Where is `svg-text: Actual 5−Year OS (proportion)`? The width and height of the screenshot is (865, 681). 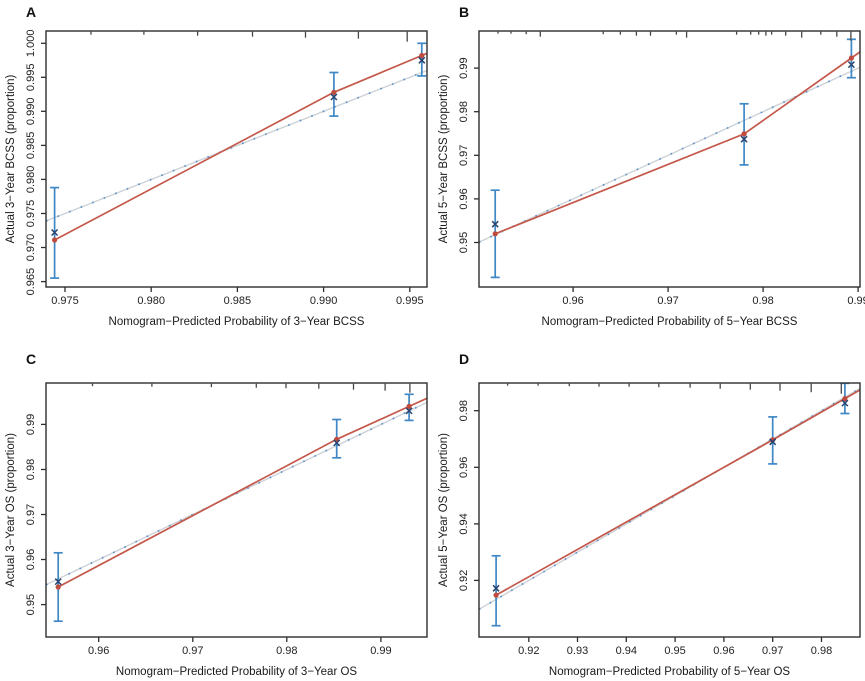
svg-text: Actual 5−Year OS (proportion) is located at coordinates (444, 510).